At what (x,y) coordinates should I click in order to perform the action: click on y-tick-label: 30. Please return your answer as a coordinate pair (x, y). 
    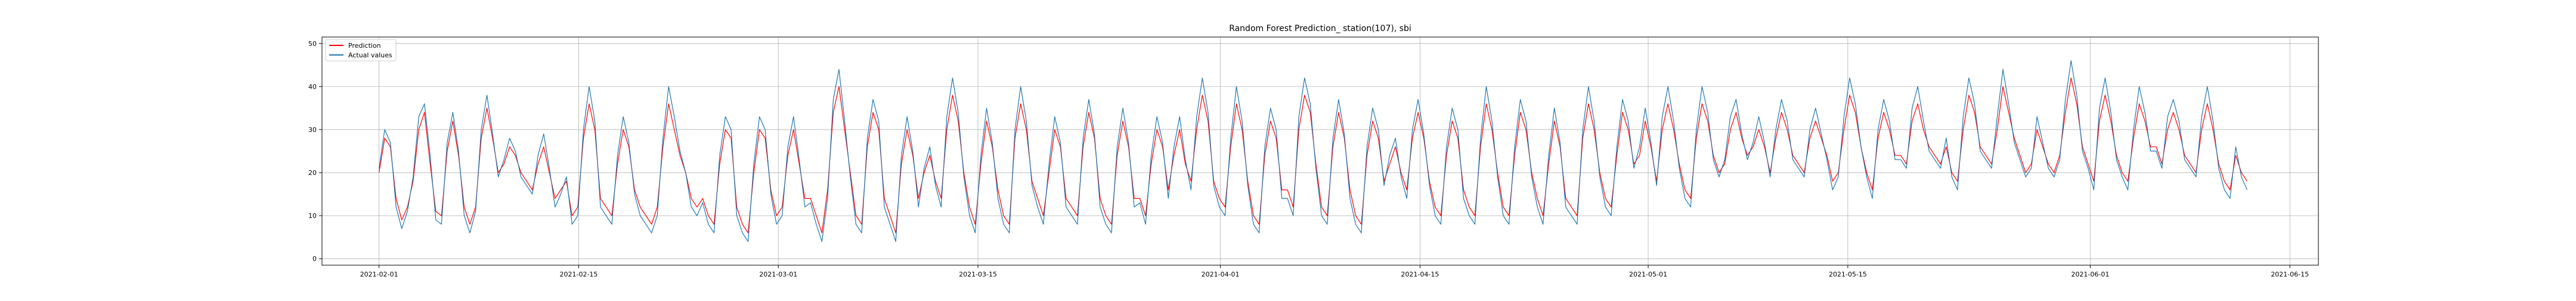
    Looking at the image, I should click on (312, 130).